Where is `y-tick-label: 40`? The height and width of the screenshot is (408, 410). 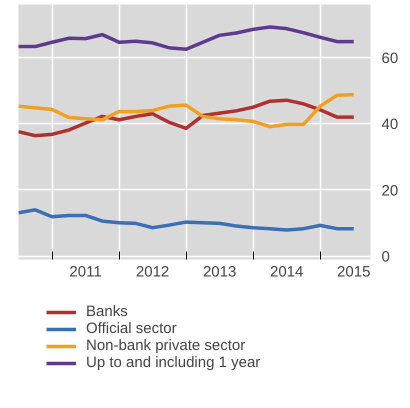
y-tick-label: 40 is located at coordinates (390, 125).